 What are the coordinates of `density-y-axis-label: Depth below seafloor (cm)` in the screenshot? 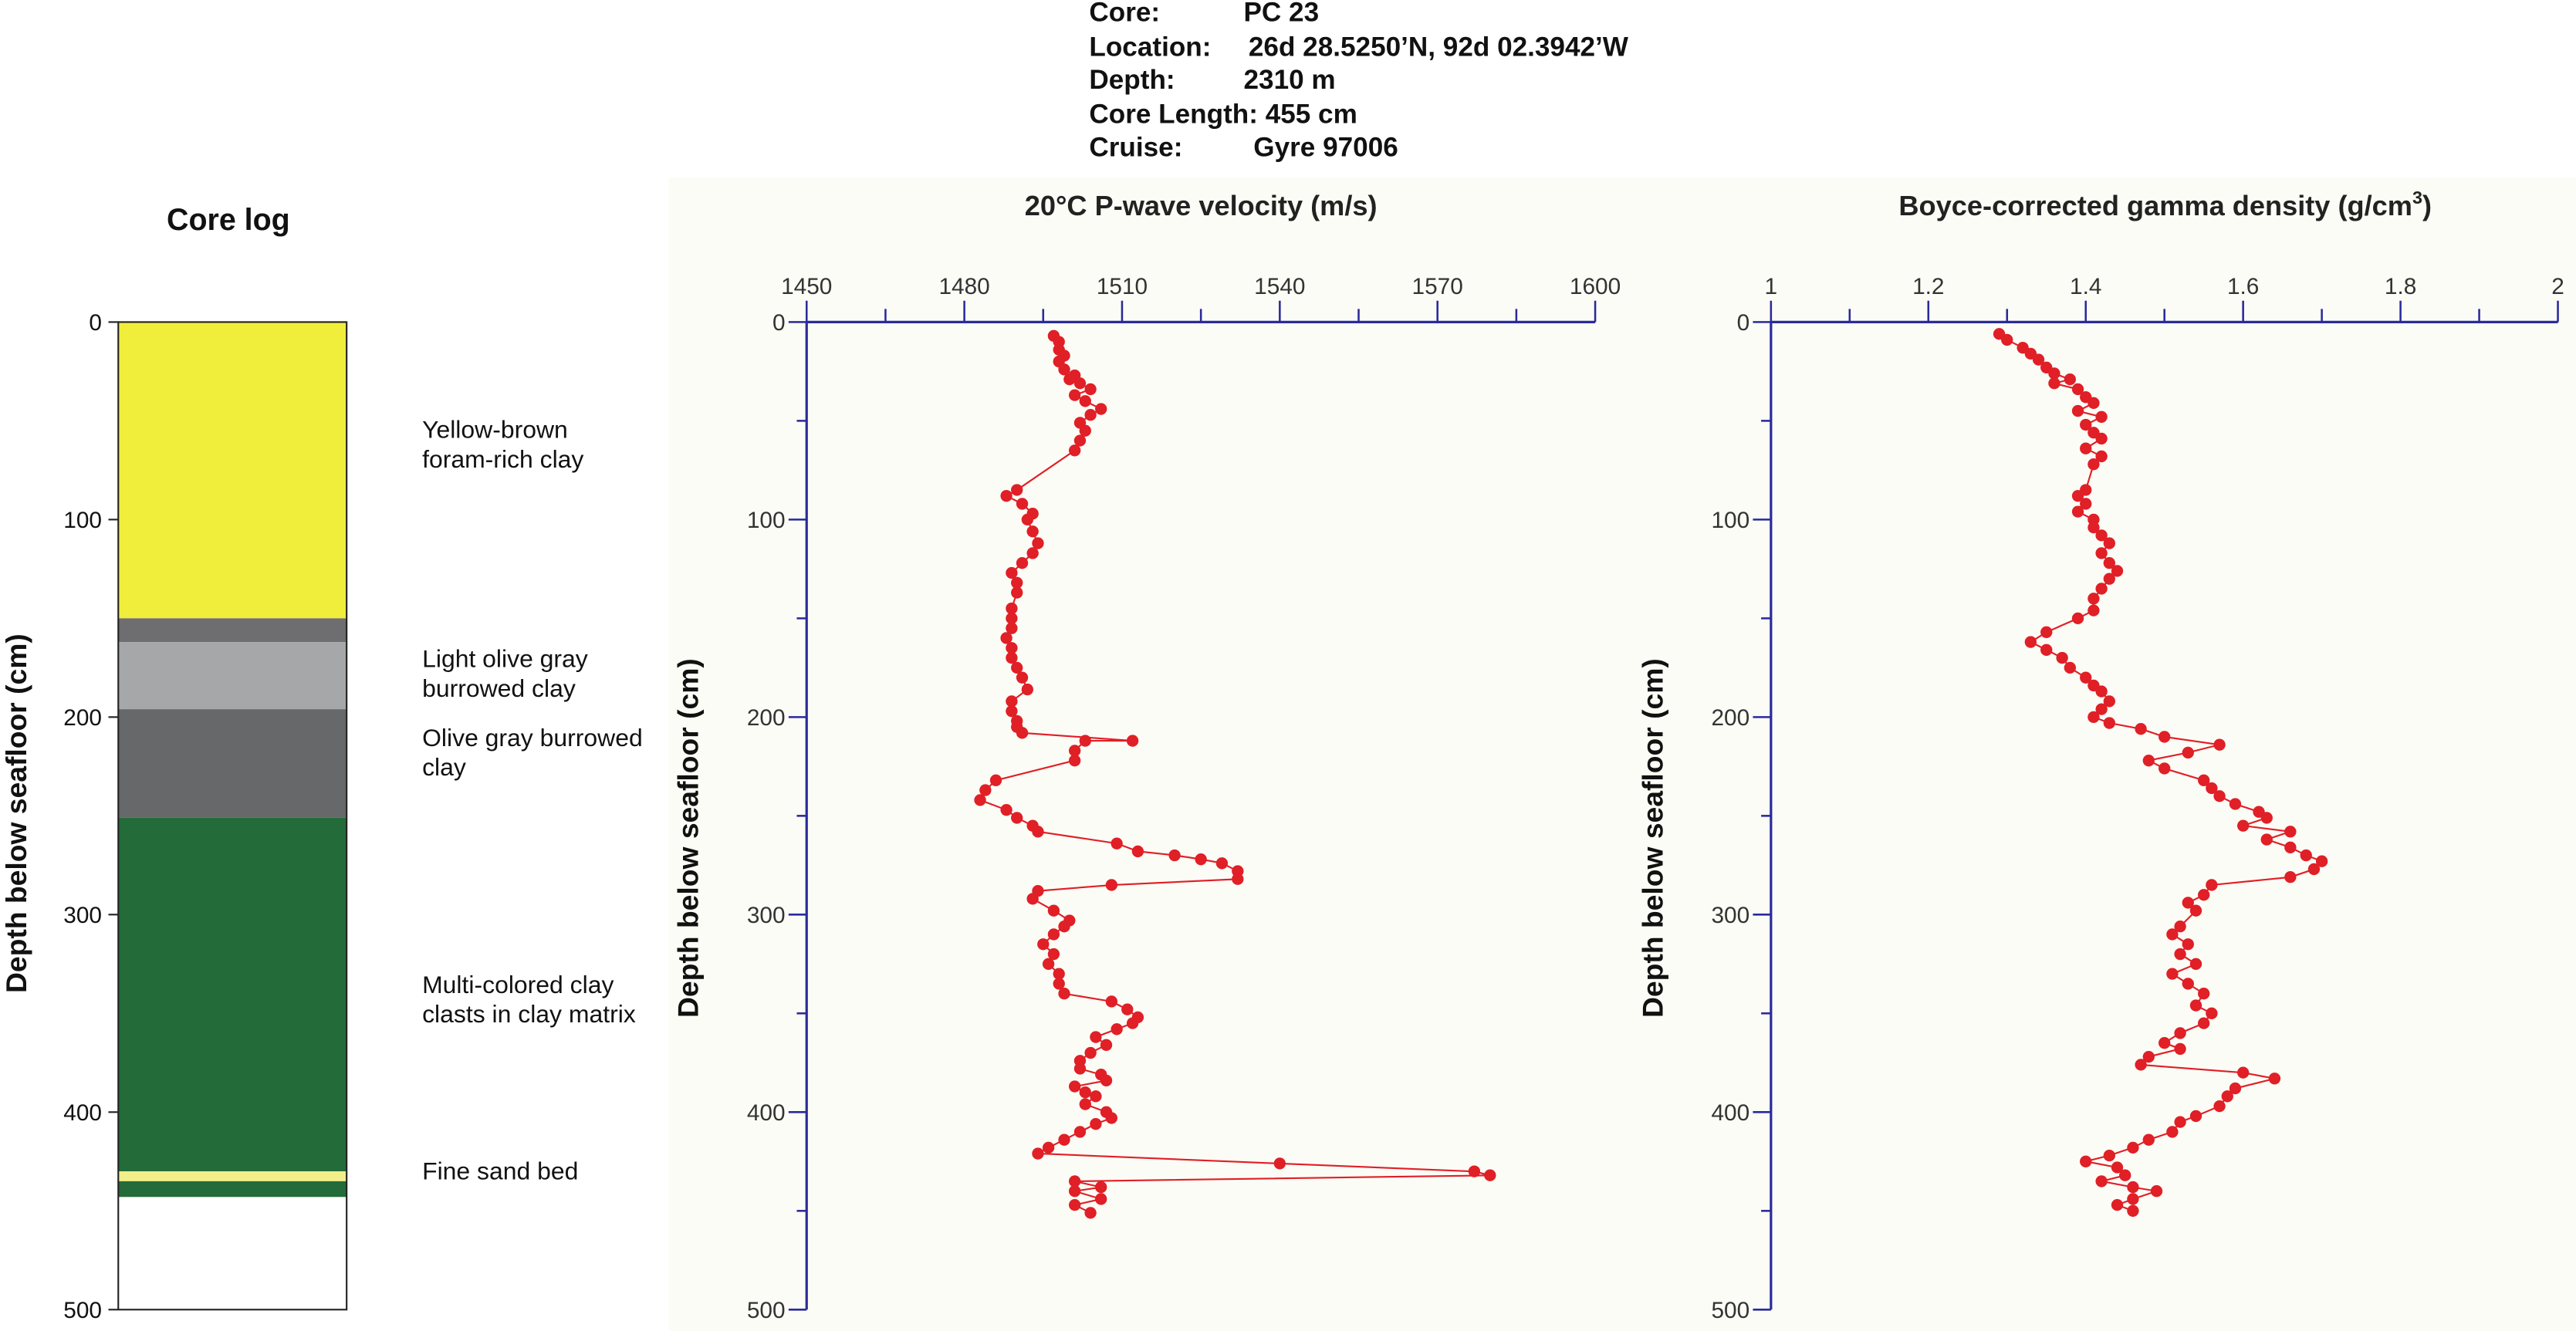 It's located at (1652, 838).